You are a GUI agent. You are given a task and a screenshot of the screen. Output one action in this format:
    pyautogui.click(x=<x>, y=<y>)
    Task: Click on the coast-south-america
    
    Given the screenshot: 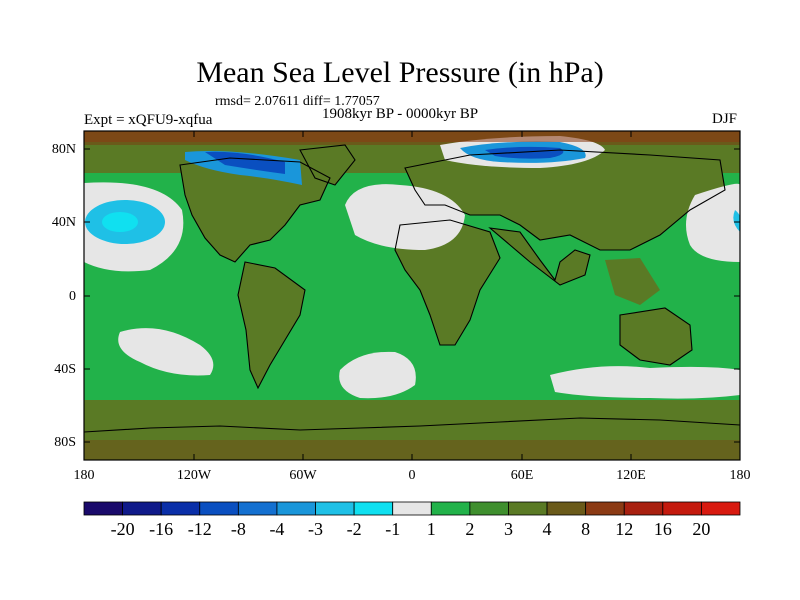 What is the action you would take?
    pyautogui.click(x=271, y=325)
    